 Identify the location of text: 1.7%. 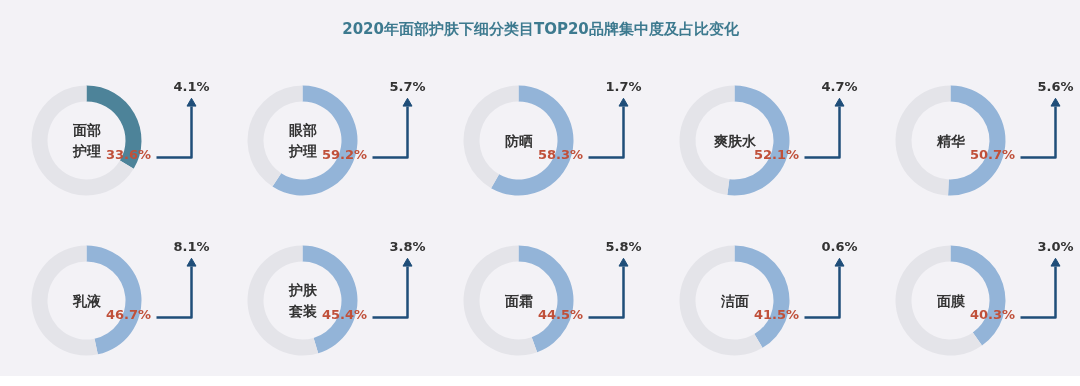
(623, 86).